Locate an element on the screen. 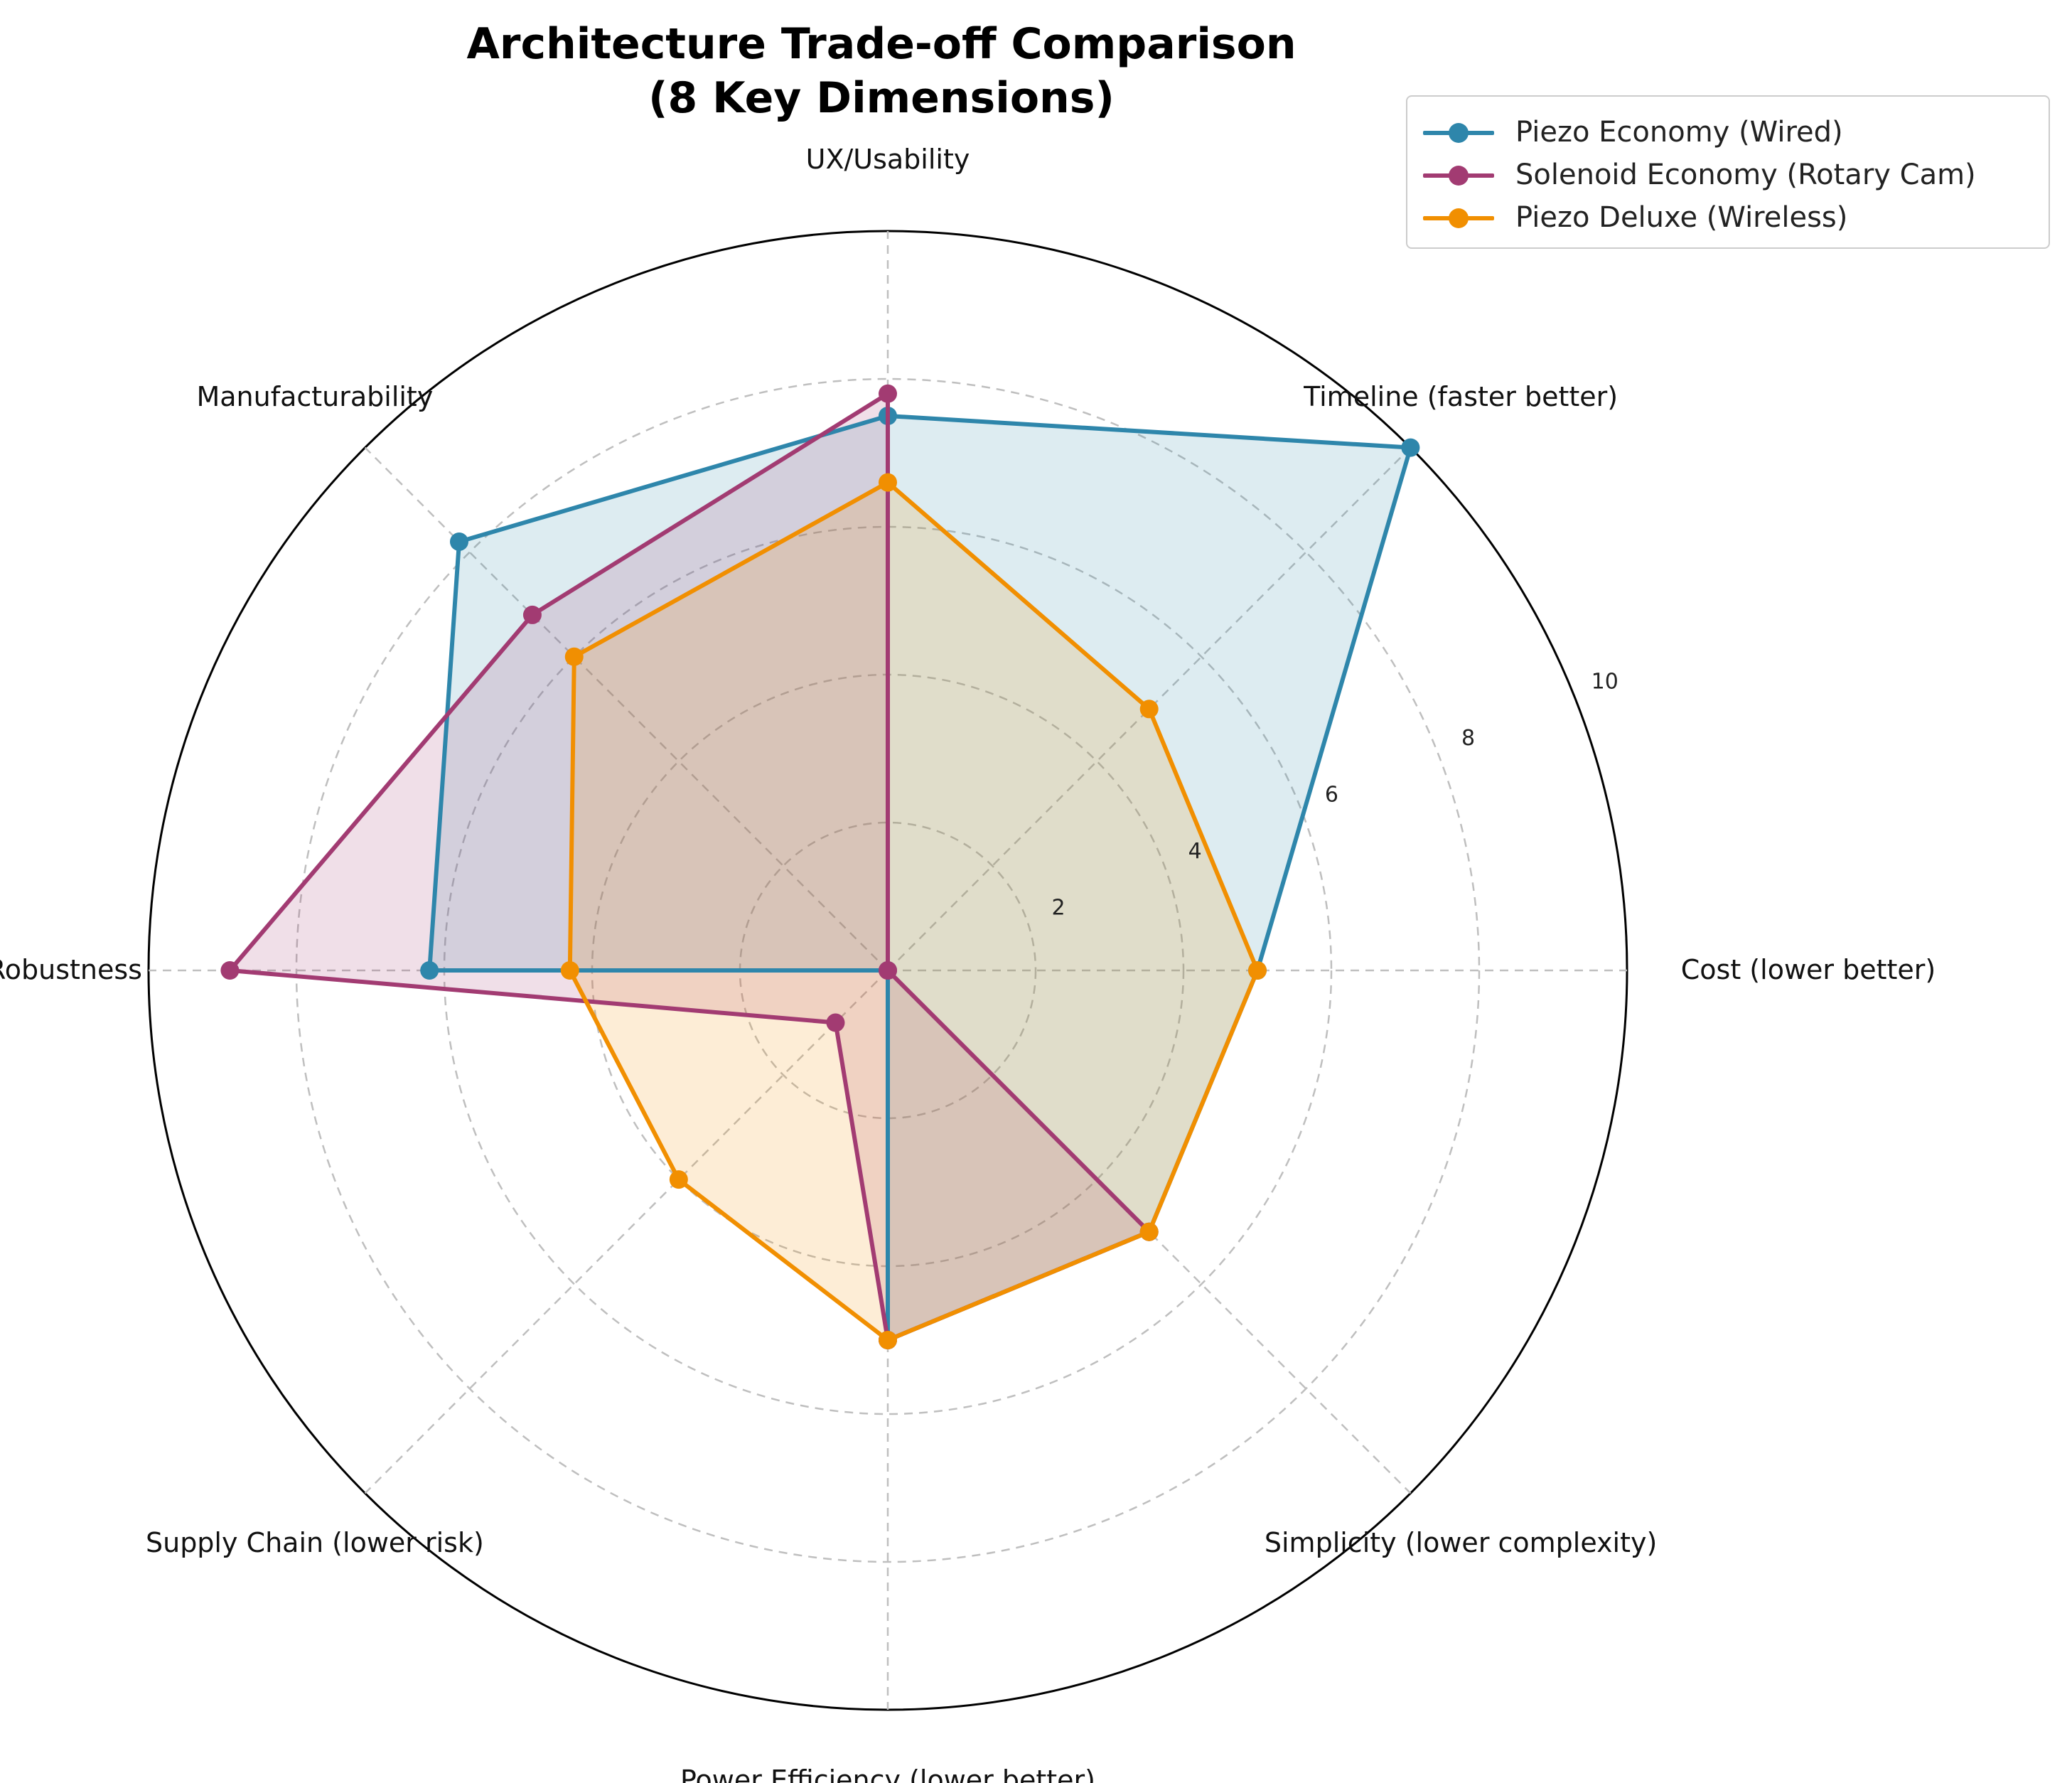 Image resolution: width=2072 pixels, height=1783 pixels. legend-item-piezo-deluxe: Piezo Deluxe (Wireless) is located at coordinates (1729, 218).